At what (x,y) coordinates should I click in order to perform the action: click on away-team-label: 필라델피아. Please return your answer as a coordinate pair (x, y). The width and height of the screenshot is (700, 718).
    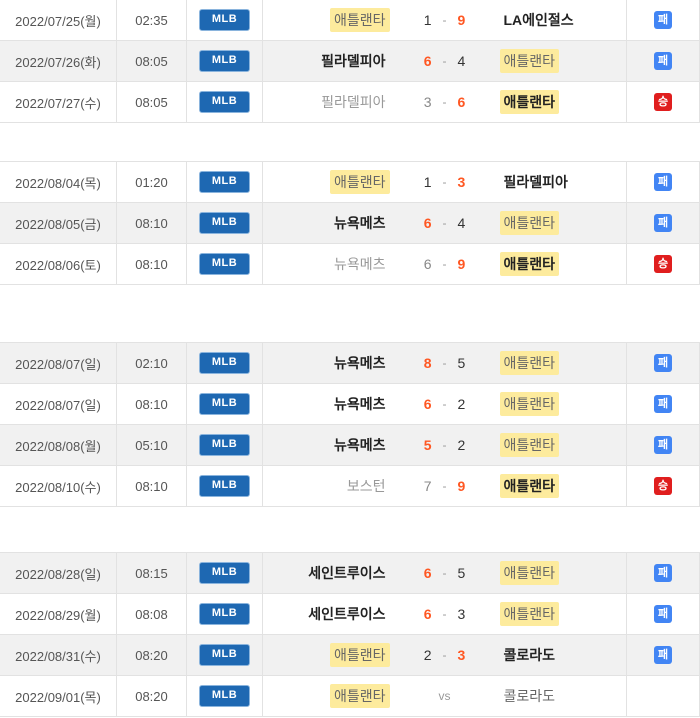
    Looking at the image, I should click on (535, 182).